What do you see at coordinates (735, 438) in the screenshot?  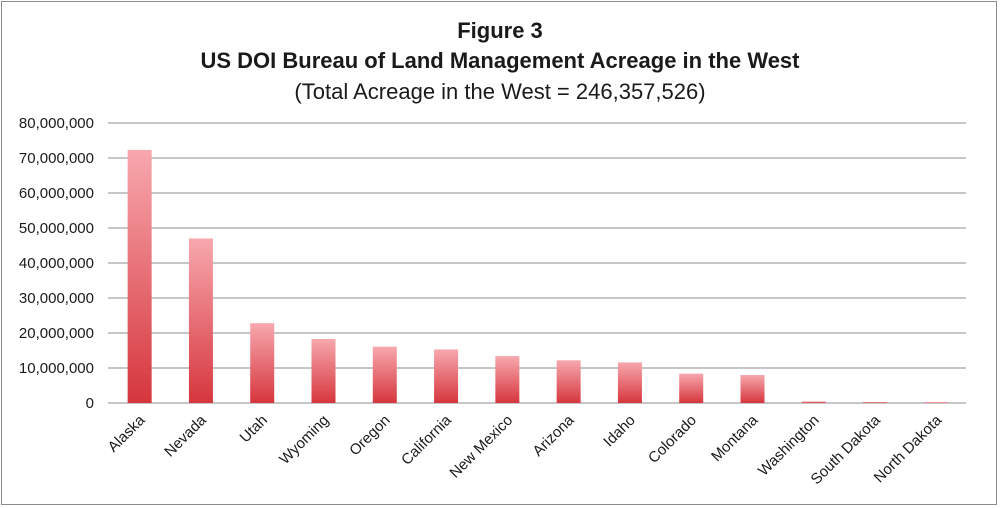 I see `x-tick-label: Montana` at bounding box center [735, 438].